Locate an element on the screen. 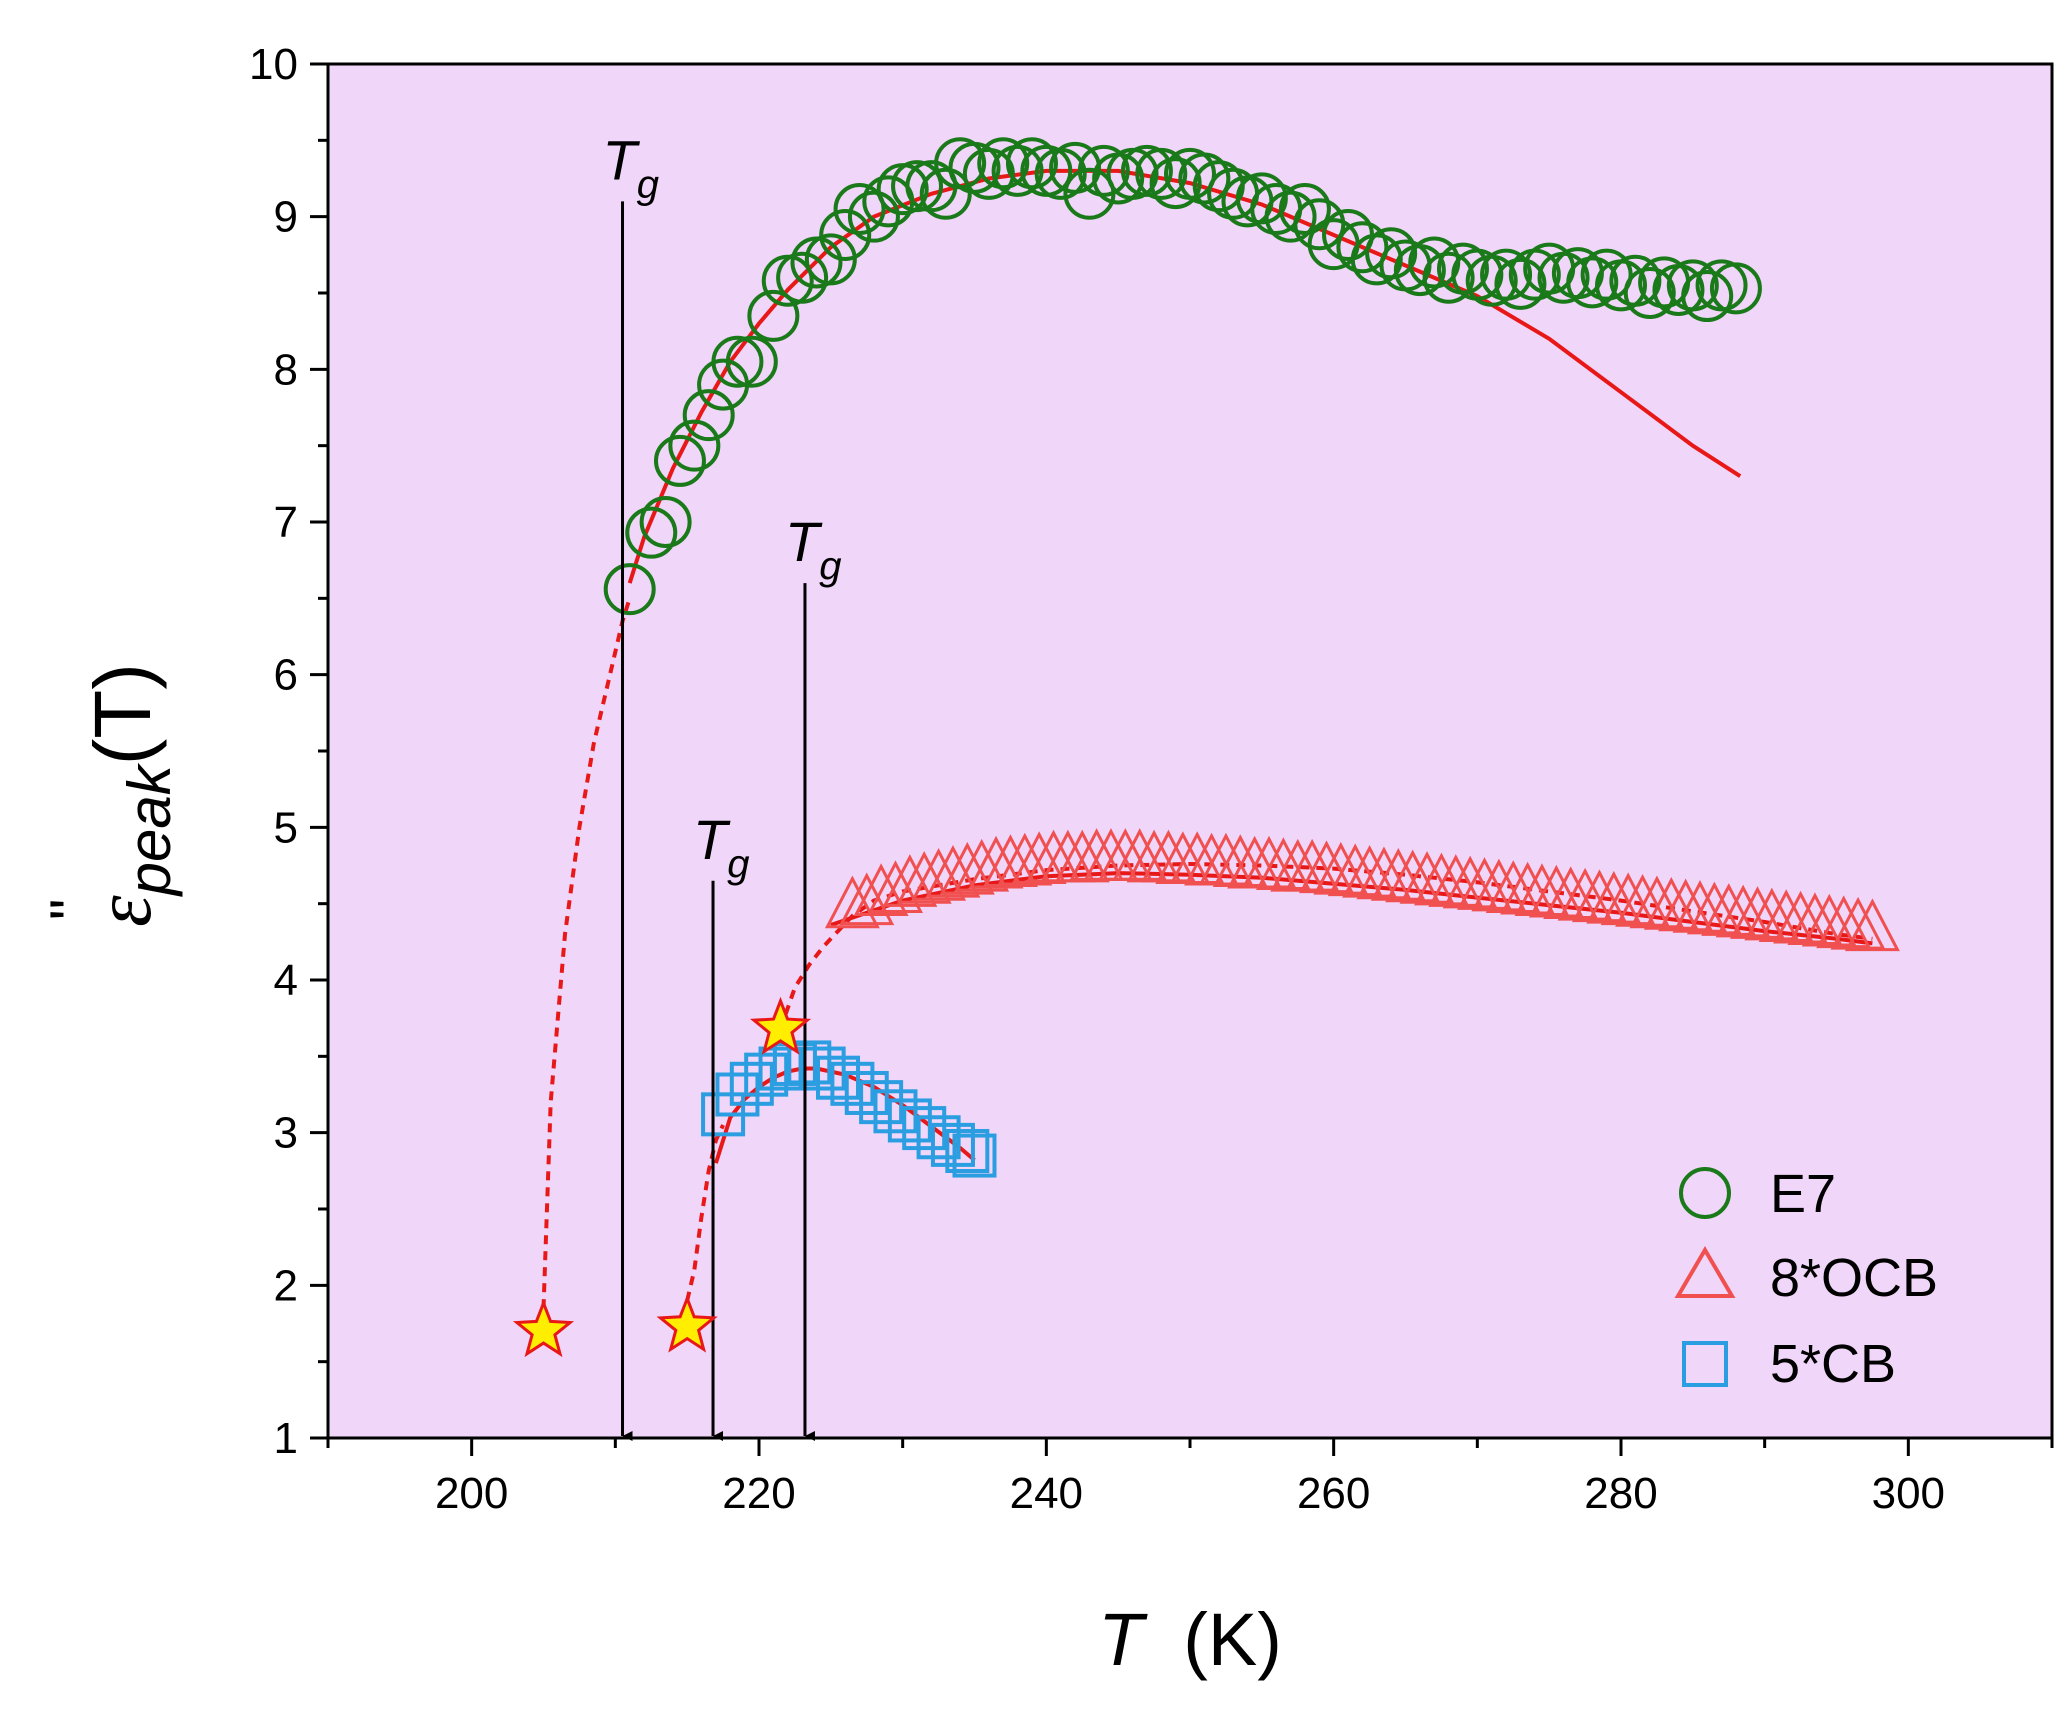 The width and height of the screenshot is (2061, 1724). y-tick-label: 3 is located at coordinates (286, 1133).